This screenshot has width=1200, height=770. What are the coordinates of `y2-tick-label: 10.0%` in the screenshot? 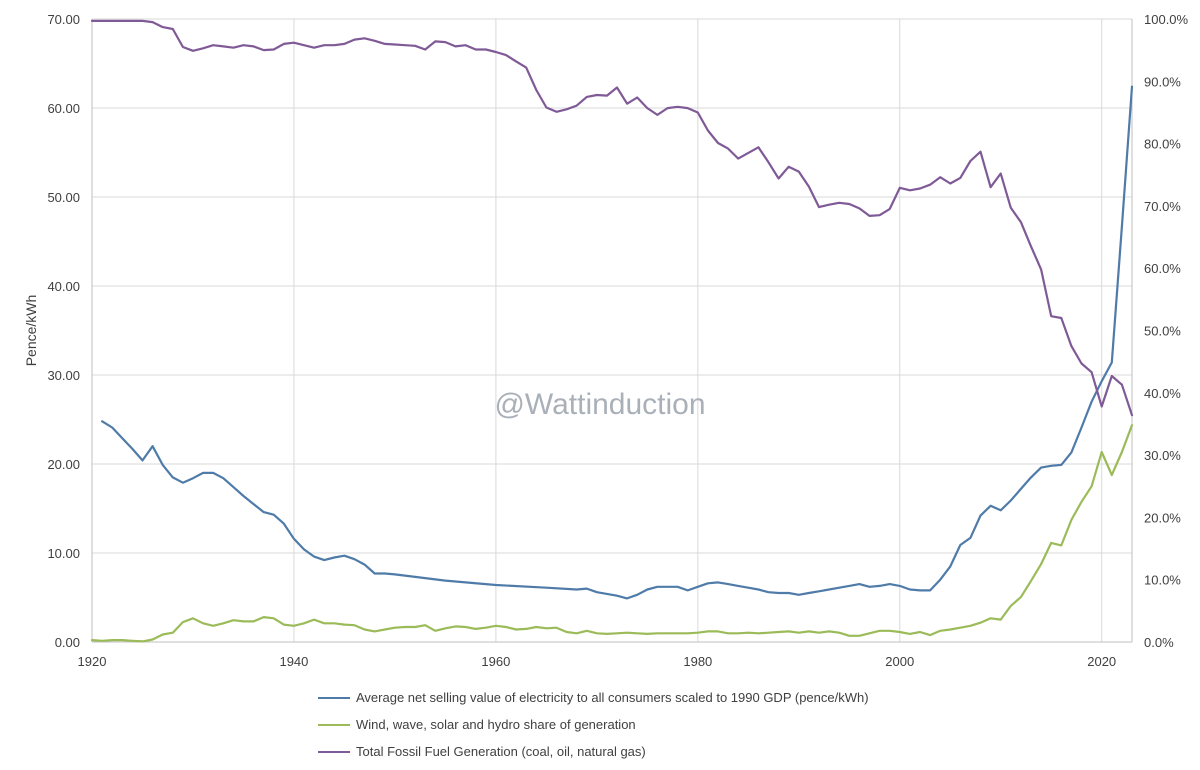 It's located at (1162, 580).